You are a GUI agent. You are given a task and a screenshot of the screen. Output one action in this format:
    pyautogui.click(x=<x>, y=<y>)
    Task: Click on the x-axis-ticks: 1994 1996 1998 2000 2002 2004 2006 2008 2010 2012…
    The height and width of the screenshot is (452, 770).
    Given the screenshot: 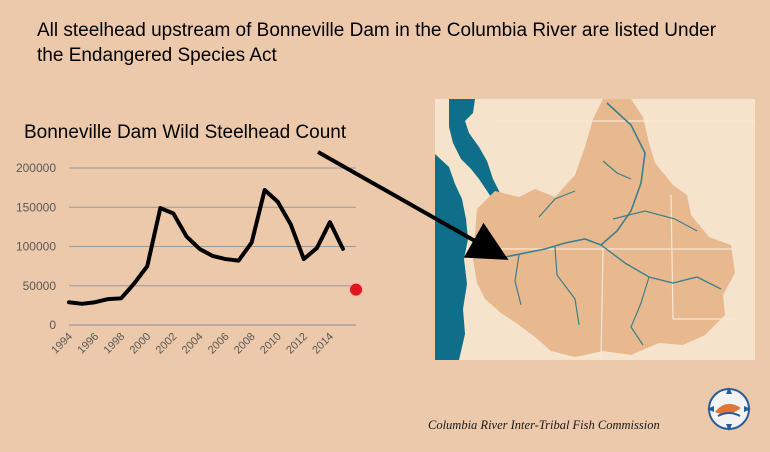 What is the action you would take?
    pyautogui.click(x=192, y=344)
    